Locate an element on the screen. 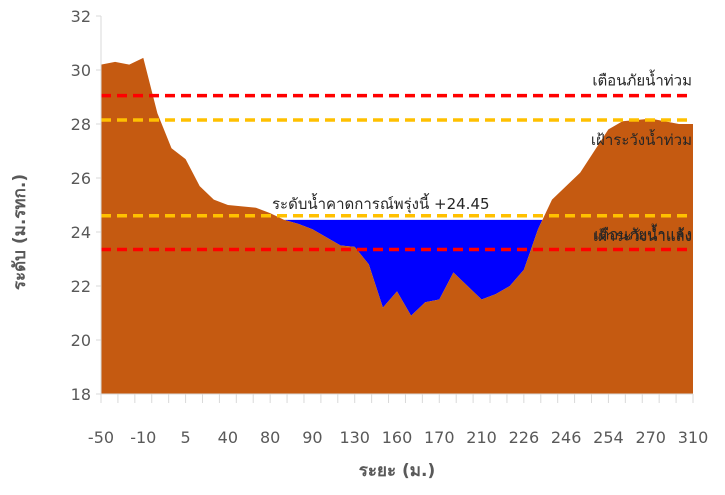 This screenshot has width=725, height=495. reference-line-label: เฝ้าระวังน้ำแล้ง is located at coordinates (642, 235).